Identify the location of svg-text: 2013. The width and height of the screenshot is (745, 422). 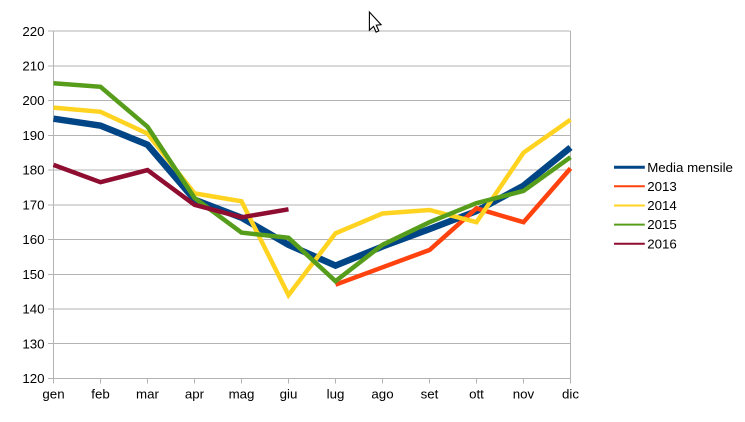
(662, 186).